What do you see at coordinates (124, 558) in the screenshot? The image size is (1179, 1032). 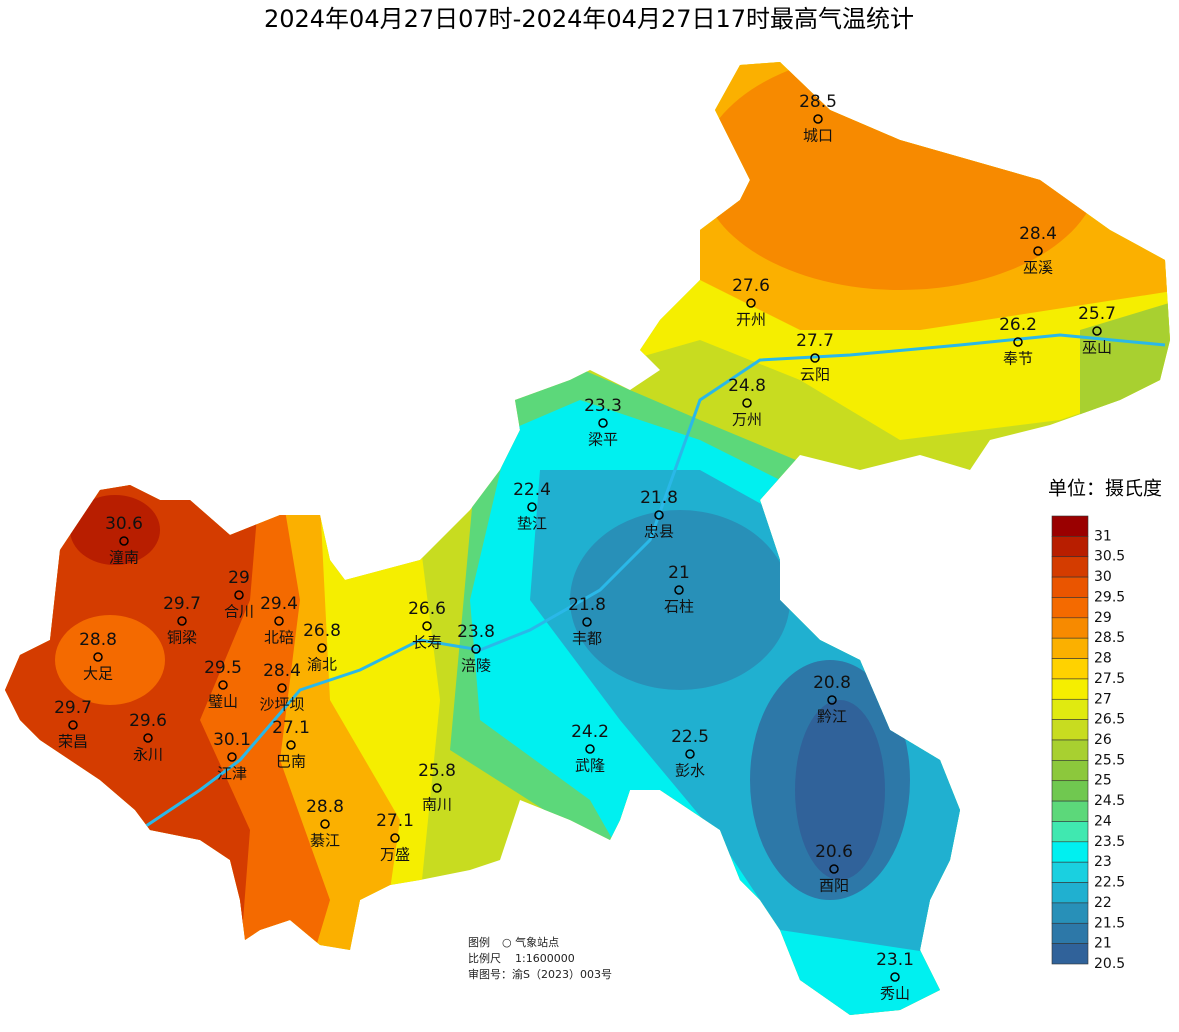 I see `station-name: 潼南` at bounding box center [124, 558].